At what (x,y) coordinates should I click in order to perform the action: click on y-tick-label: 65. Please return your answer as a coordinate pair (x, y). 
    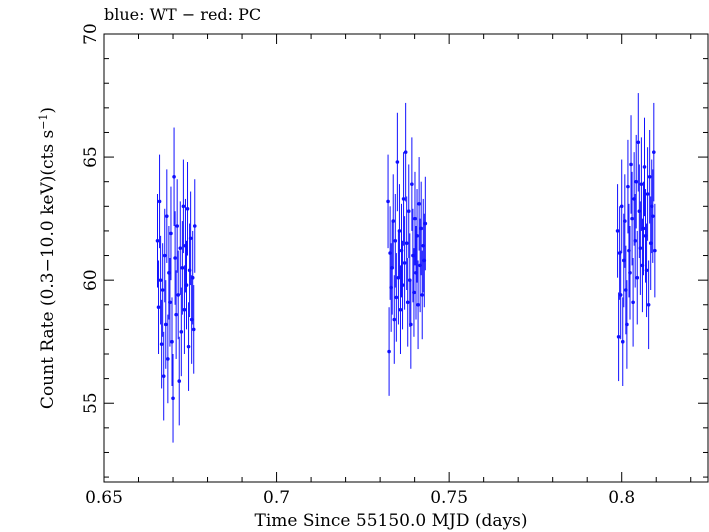
    Looking at the image, I should click on (91, 157).